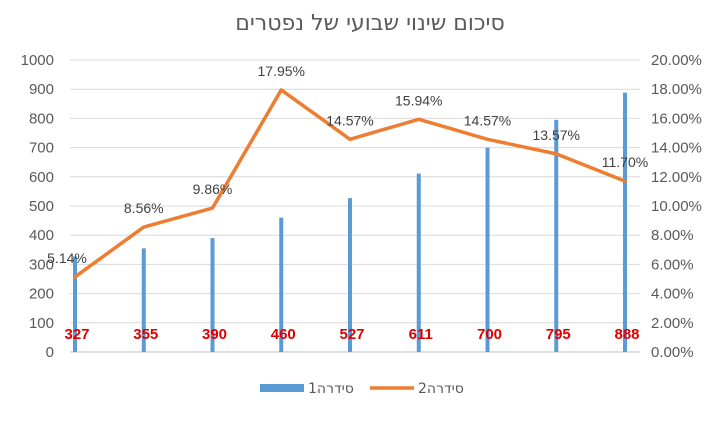  I want to click on right-tick-label: 20.00%, so click(676, 60).